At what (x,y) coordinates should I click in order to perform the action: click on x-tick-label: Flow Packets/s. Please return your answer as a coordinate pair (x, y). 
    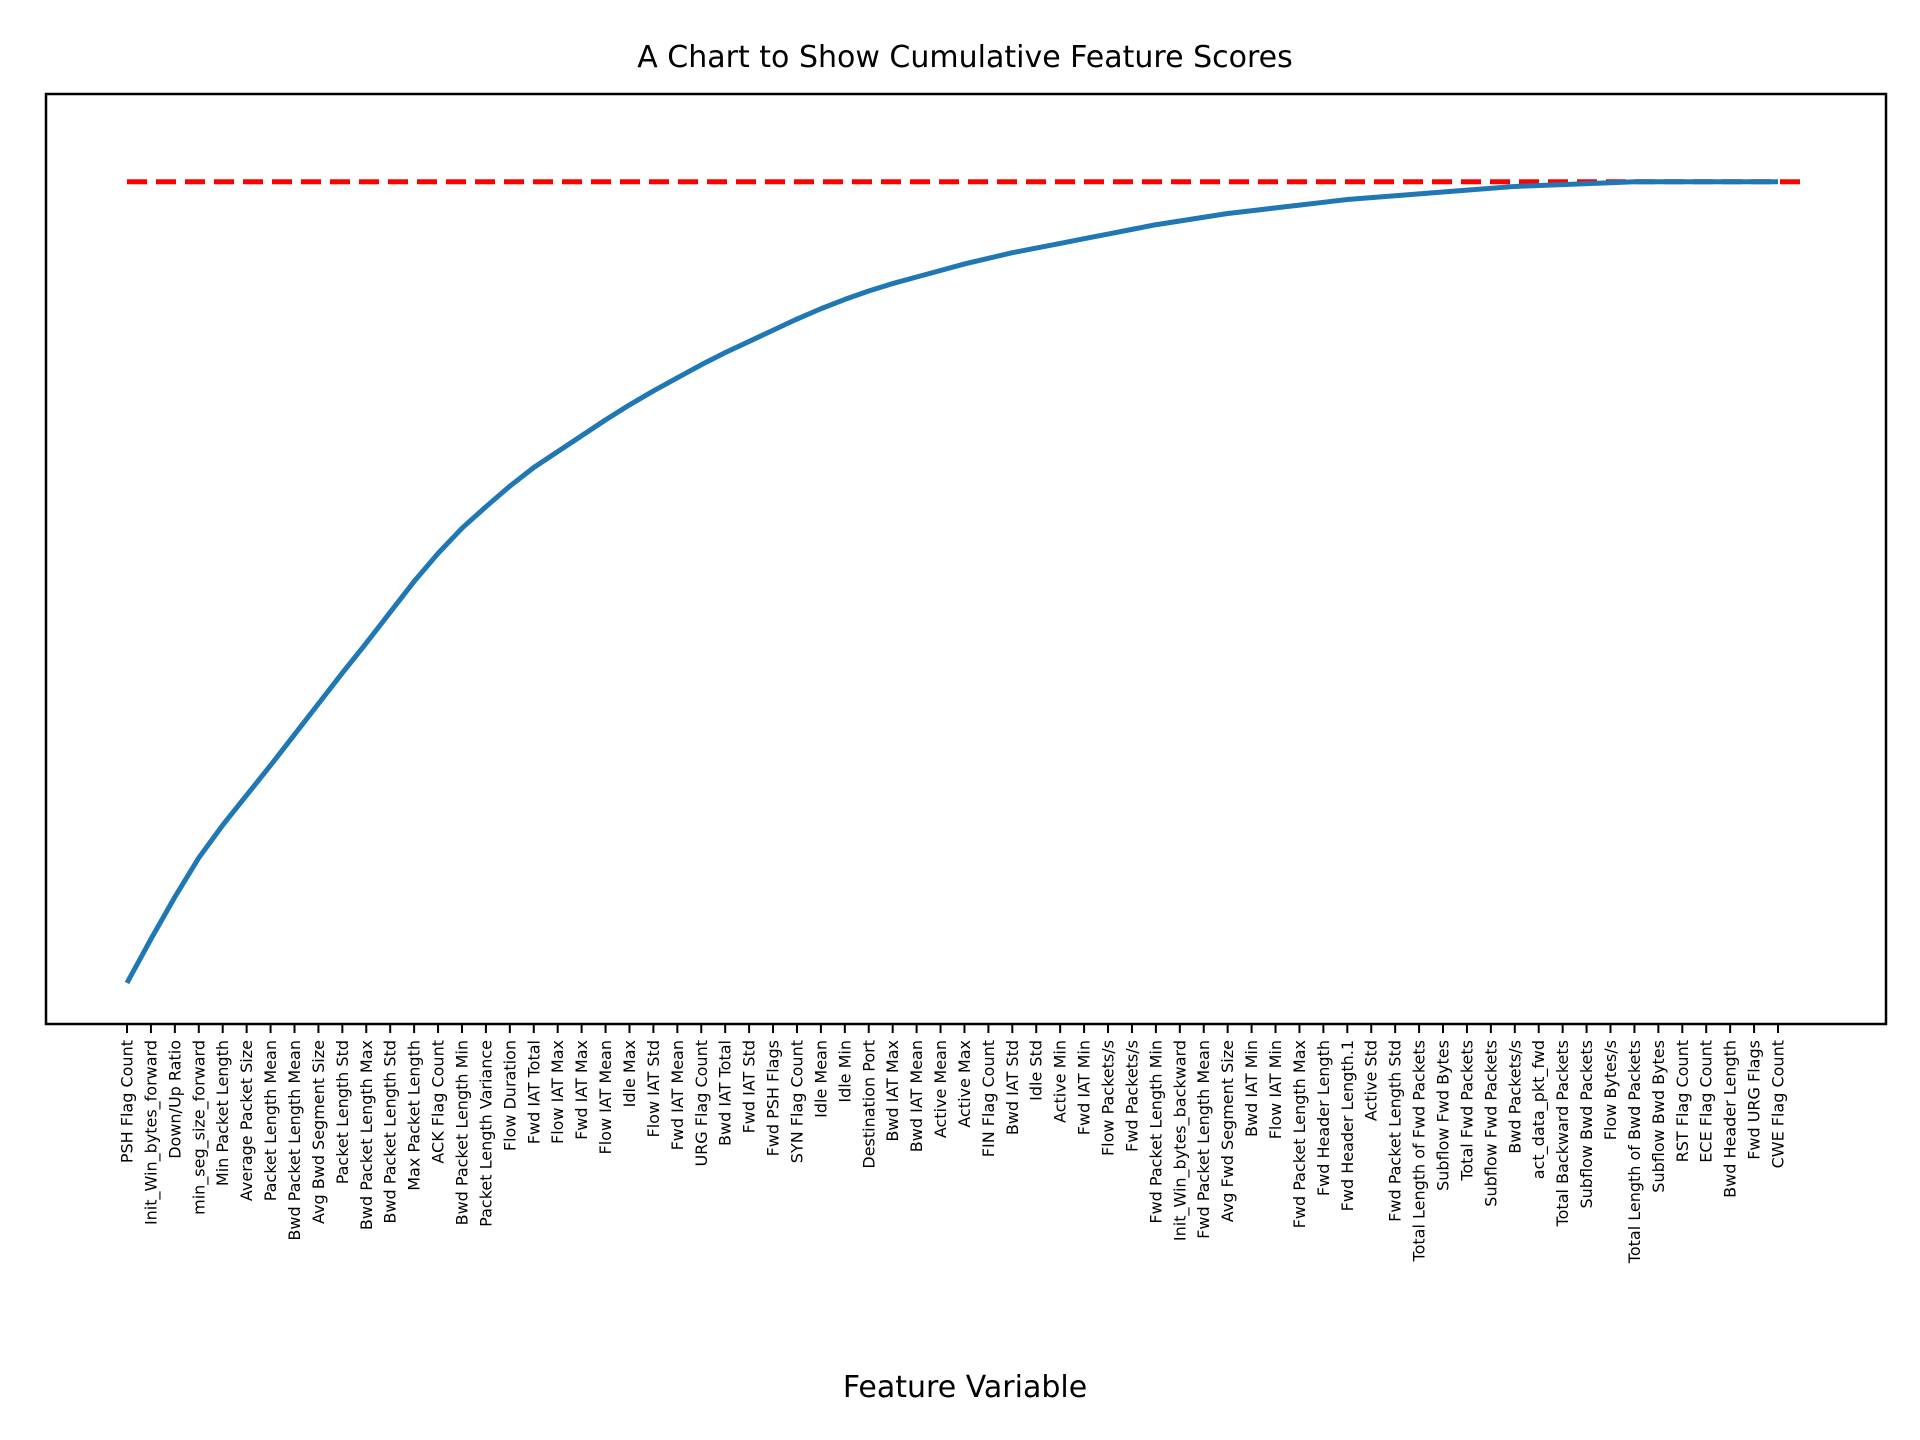
    Looking at the image, I should click on (1108, 1098).